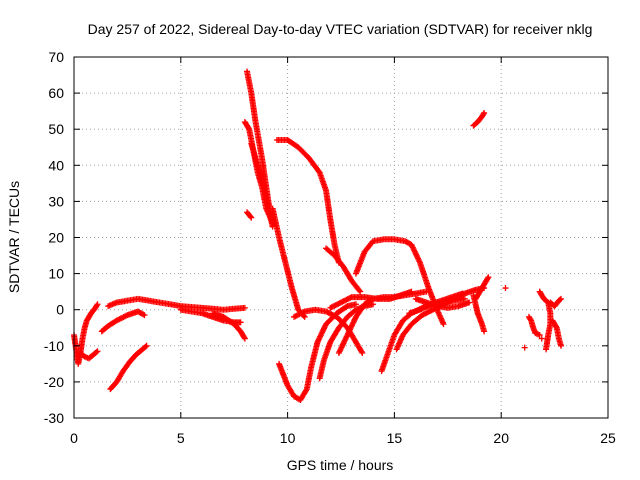 Image resolution: width=640 pixels, height=480 pixels. I want to click on series-s30, so click(534, 325).